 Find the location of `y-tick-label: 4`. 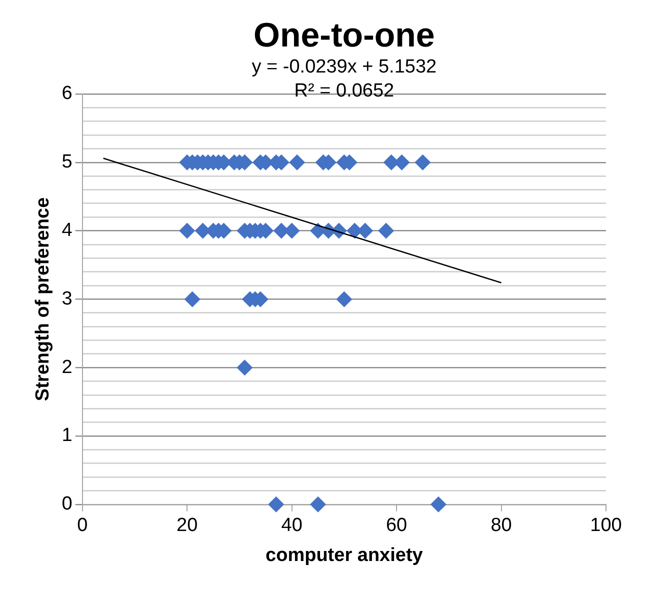

y-tick-label: 4 is located at coordinates (67, 231).